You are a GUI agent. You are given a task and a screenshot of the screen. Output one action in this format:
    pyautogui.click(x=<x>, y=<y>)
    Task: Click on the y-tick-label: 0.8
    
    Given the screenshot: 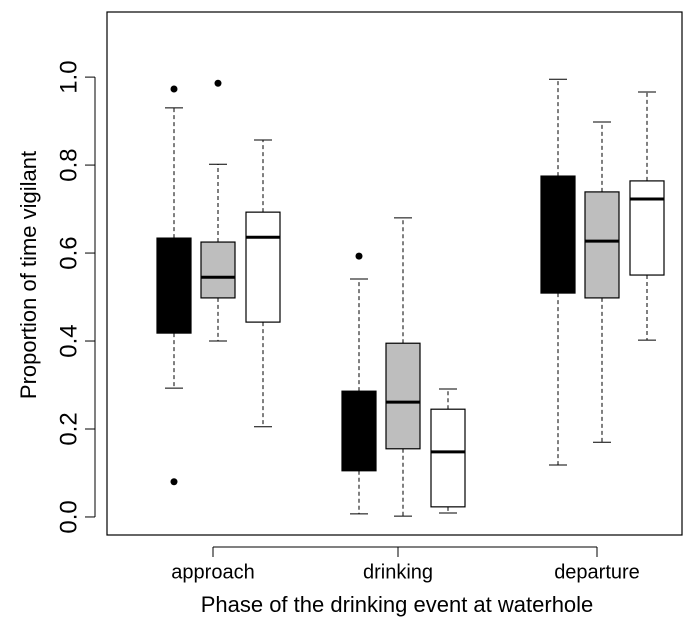 What is the action you would take?
    pyautogui.click(x=68, y=164)
    